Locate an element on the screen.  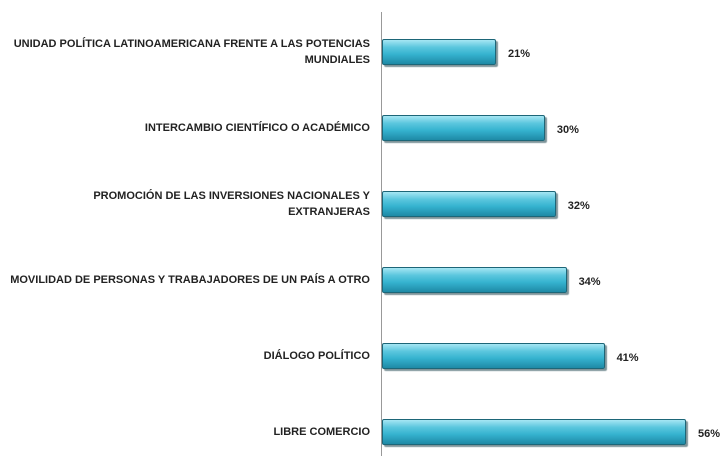
data-label: 34% is located at coordinates (589, 282).